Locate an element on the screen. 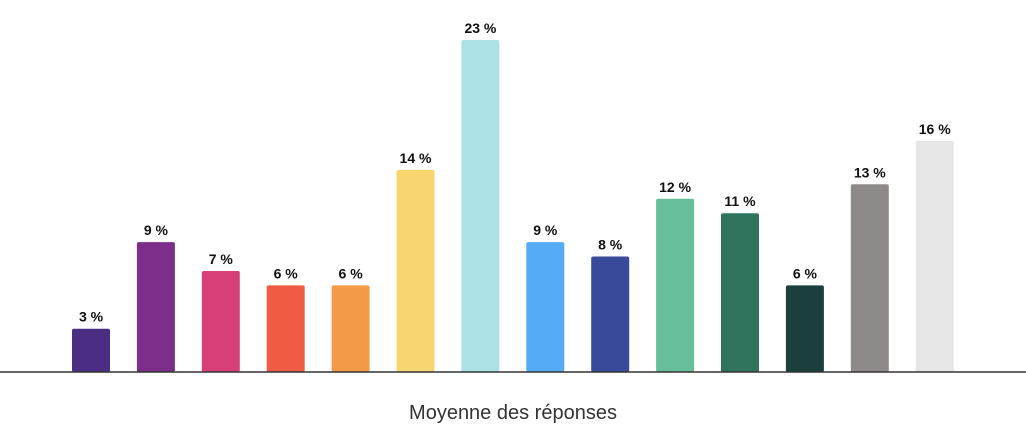 The height and width of the screenshot is (436, 1026). data-label-3: 7 % is located at coordinates (221, 259).